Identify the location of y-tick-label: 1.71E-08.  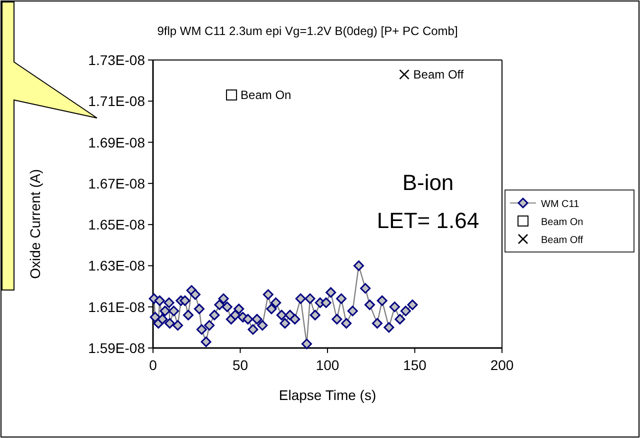
(117, 101).